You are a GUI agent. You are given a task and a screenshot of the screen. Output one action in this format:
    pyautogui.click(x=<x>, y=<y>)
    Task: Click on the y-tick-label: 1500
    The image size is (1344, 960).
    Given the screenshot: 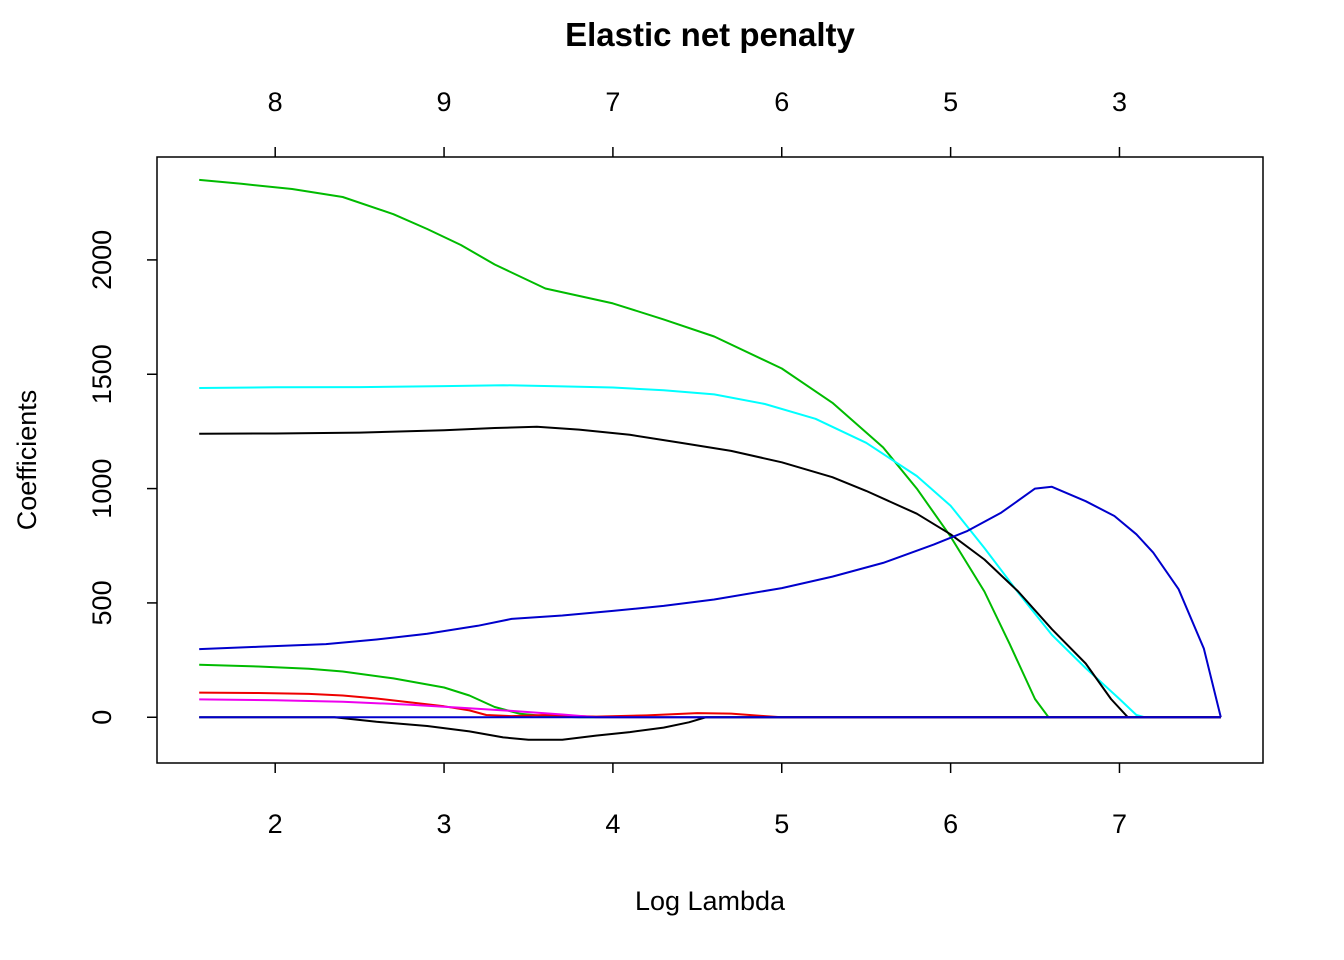 What is the action you would take?
    pyautogui.click(x=102, y=374)
    